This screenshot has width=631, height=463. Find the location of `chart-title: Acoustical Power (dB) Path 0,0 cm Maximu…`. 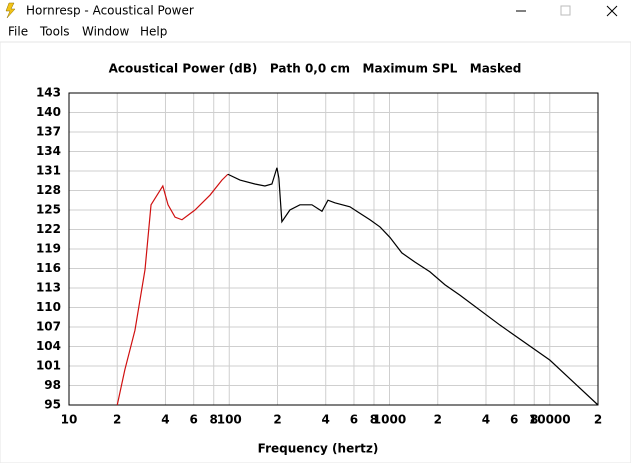

chart-title: Acoustical Power (dB) Path 0,0 cm Maximu… is located at coordinates (315, 69).